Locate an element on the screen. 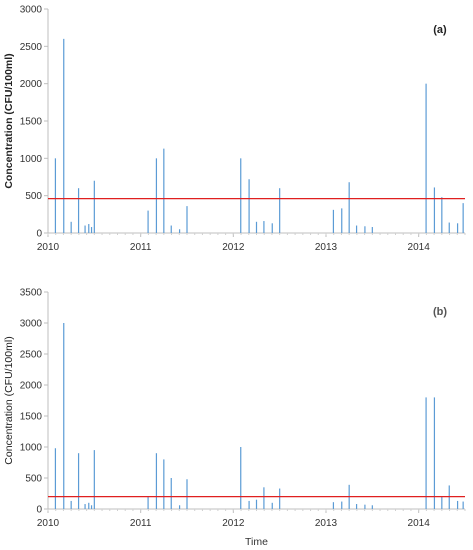 Image resolution: width=473 pixels, height=550 pixels. panel-label: (b) is located at coordinates (440, 312).